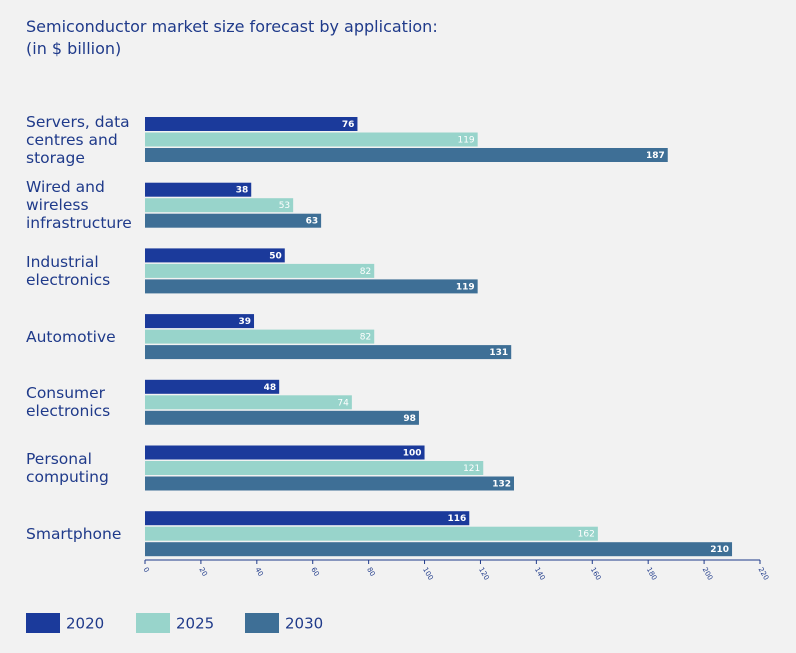  What do you see at coordinates (242, 191) in the screenshot?
I see `value-label: 38` at bounding box center [242, 191].